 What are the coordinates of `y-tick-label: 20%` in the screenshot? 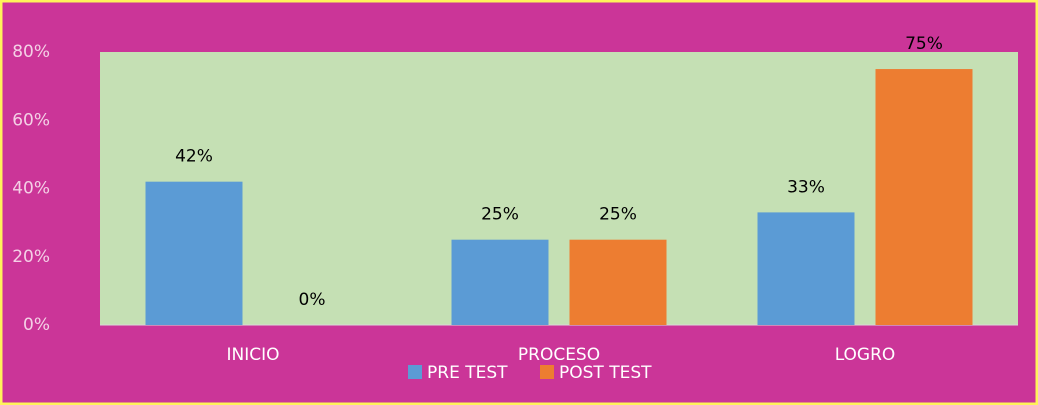 It's located at (31, 257).